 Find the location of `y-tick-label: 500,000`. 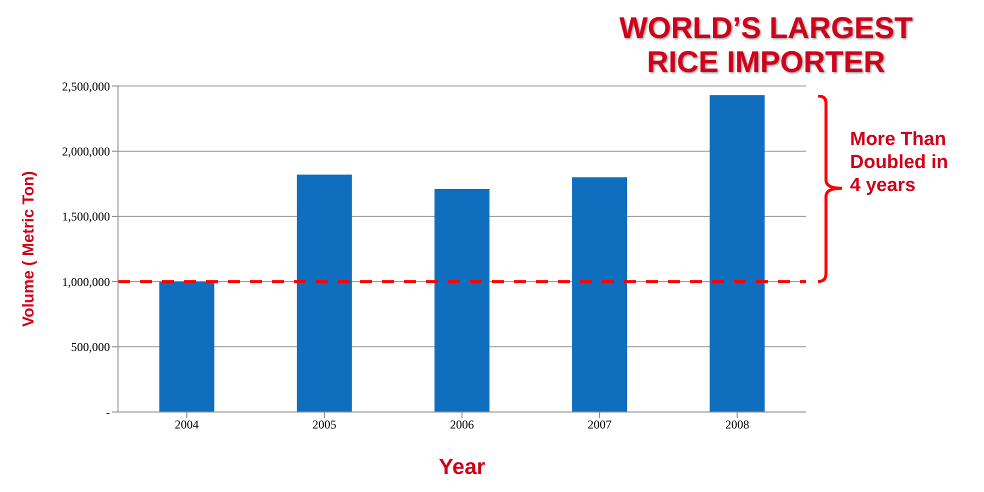

y-tick-label: 500,000 is located at coordinates (90, 347).